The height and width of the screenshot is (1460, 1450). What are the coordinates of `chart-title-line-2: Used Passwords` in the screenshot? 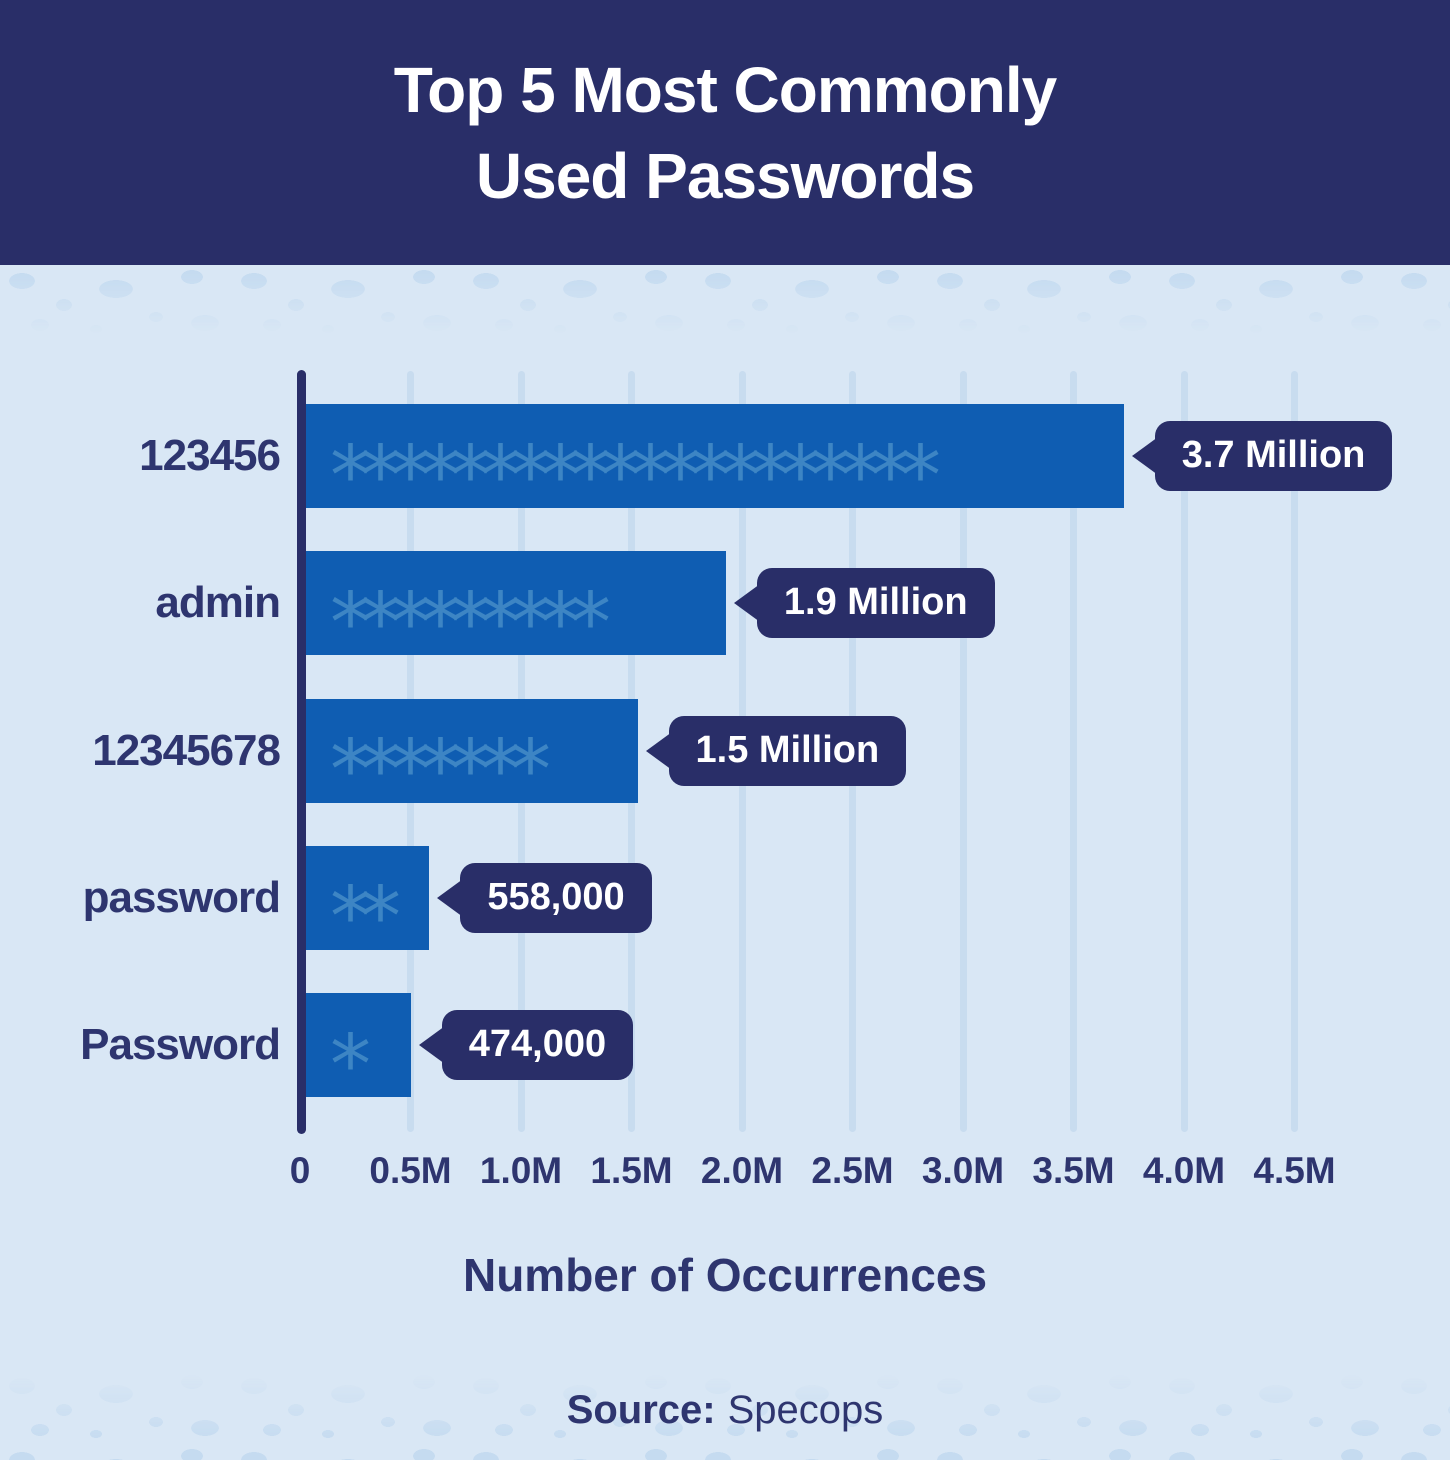 It's located at (725, 175).